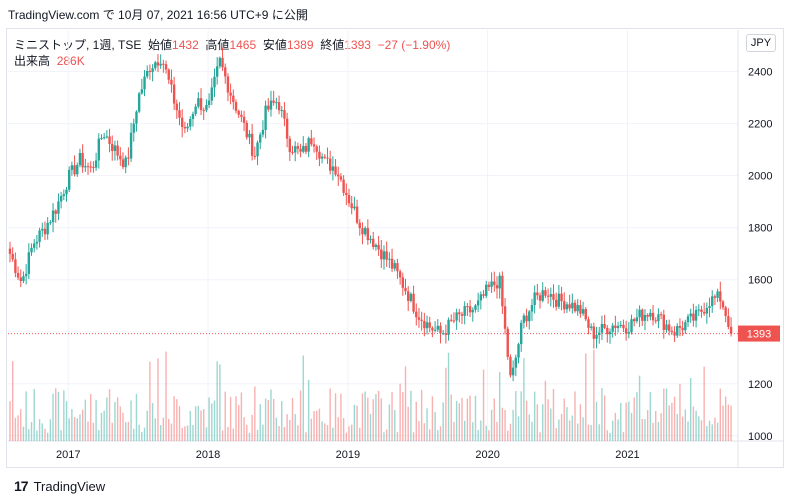 The height and width of the screenshot is (503, 794). What do you see at coordinates (70, 61) in the screenshot?
I see `volume-value: 286K` at bounding box center [70, 61].